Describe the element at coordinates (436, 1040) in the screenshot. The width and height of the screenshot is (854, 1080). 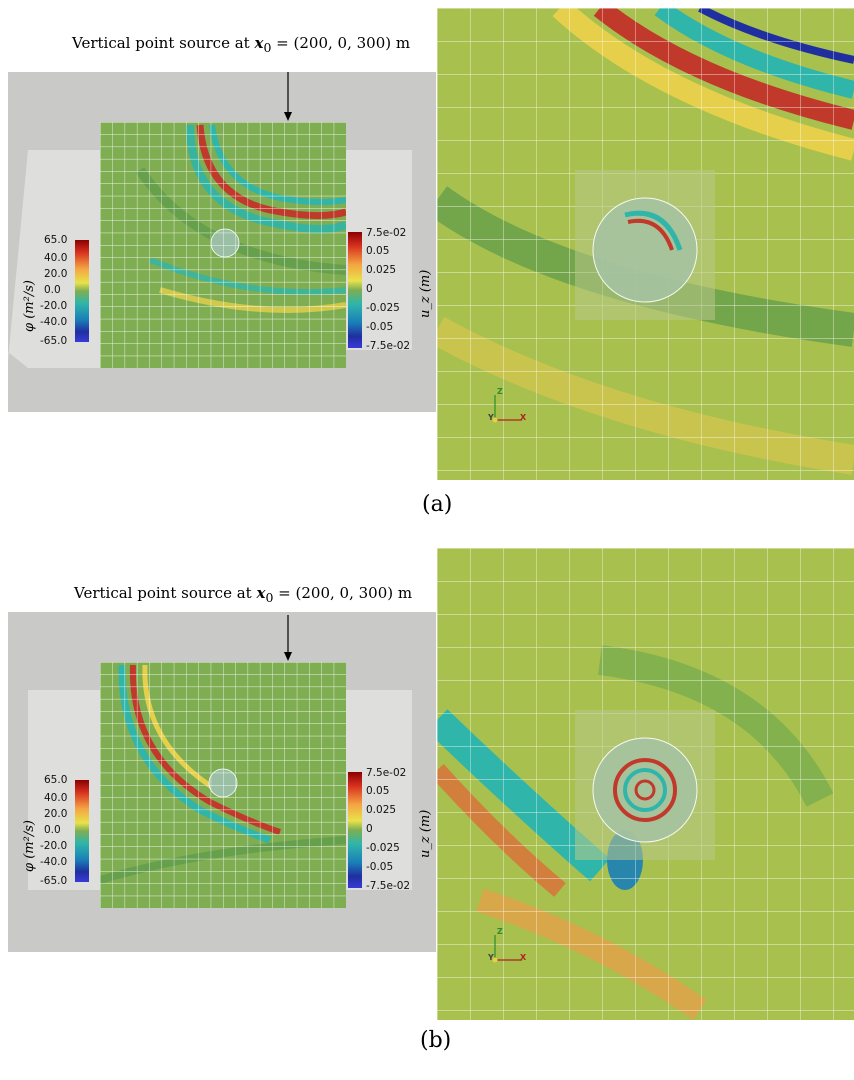
I see `subfigure-label-b: (b)` at that location.